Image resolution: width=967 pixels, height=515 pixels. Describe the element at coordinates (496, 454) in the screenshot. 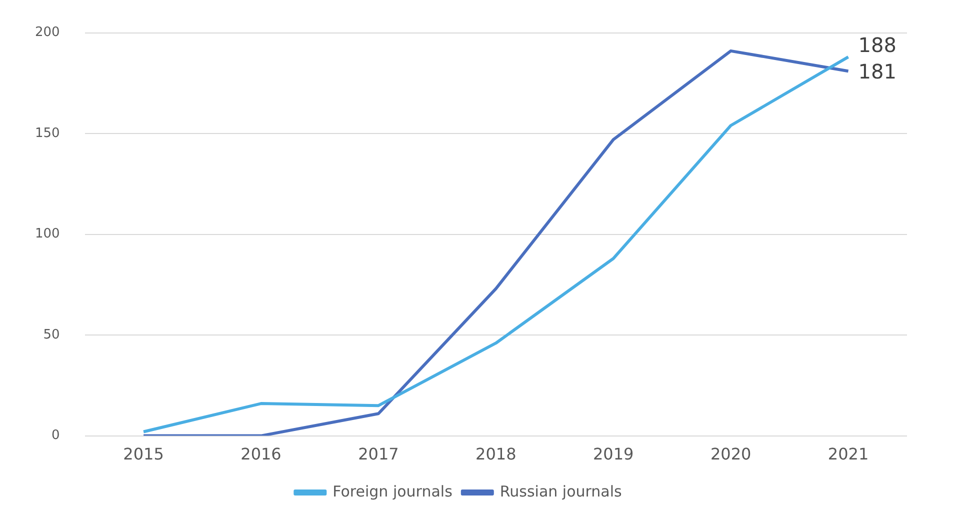

I see `x-tick-label: 2018` at that location.